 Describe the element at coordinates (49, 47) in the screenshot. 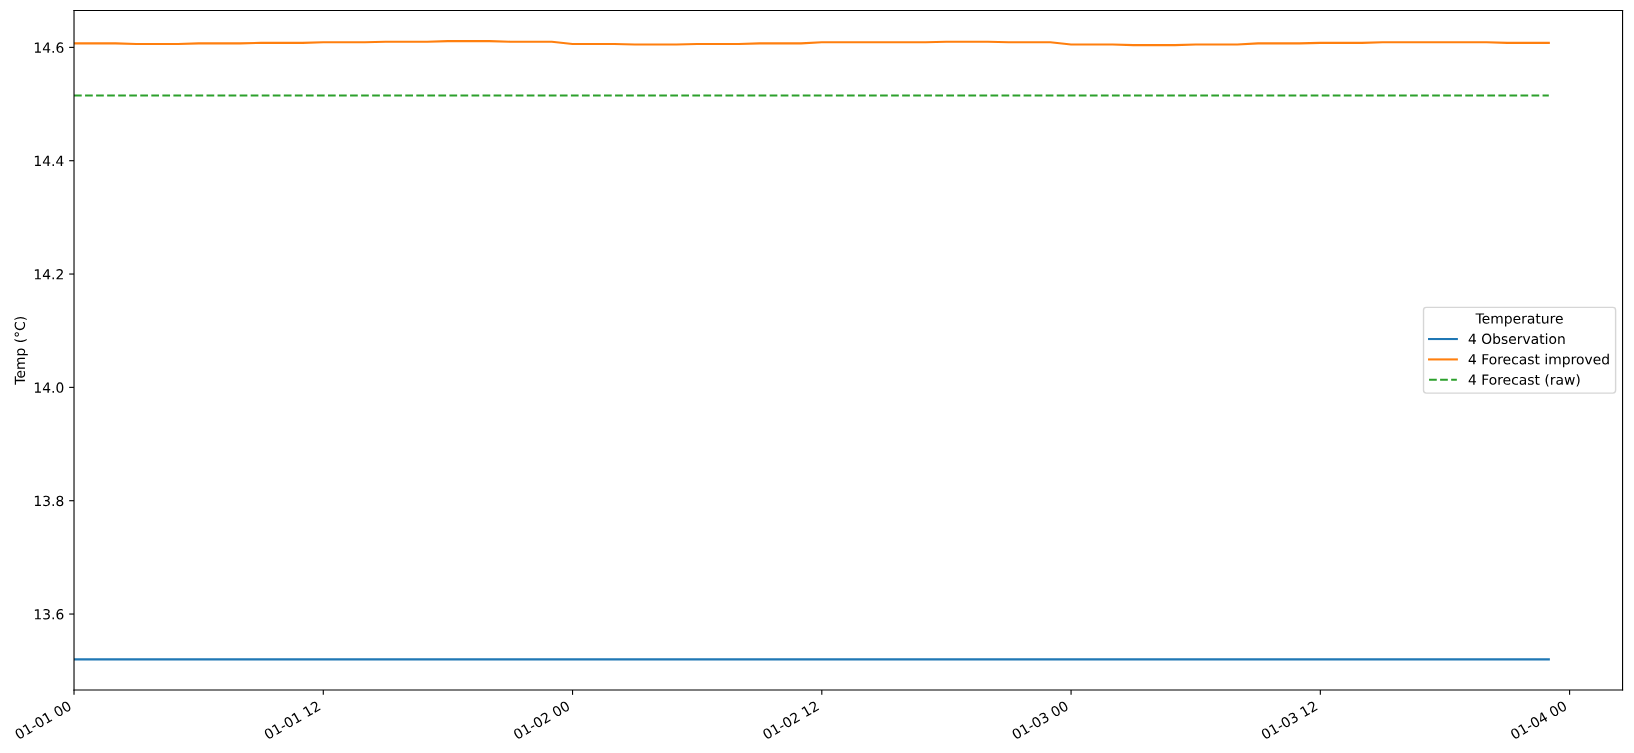

I see `y-tick-label: 14.6` at that location.